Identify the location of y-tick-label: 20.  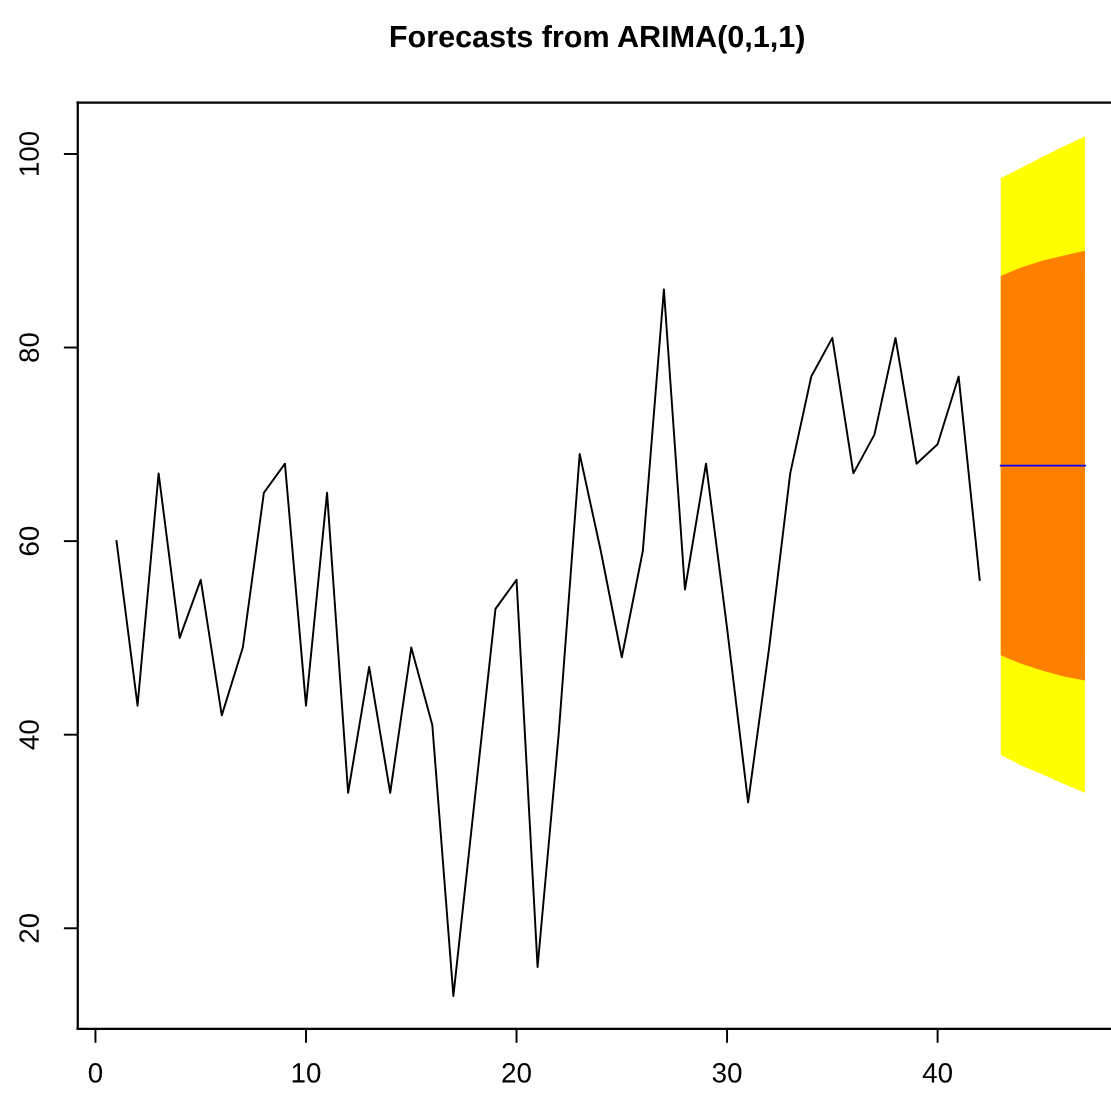
(29, 928).